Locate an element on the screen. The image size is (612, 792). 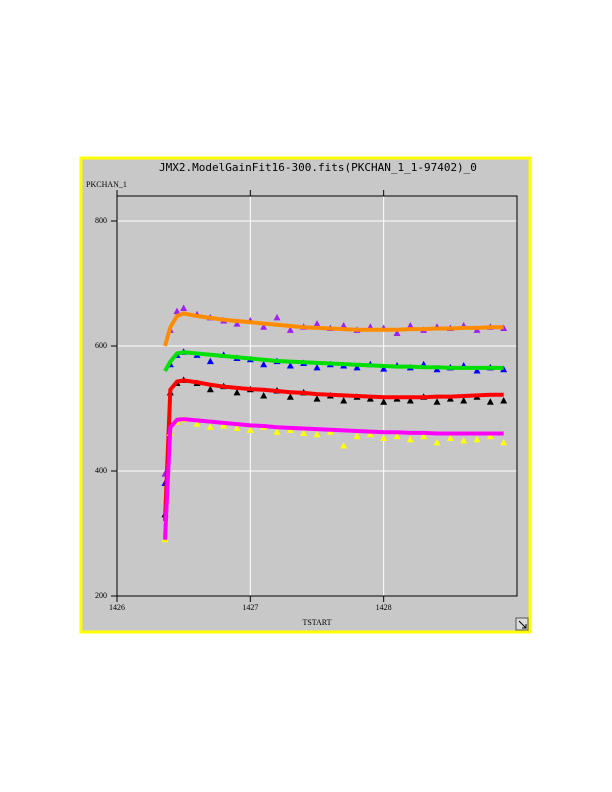
x-axis-label: TSTART is located at coordinates (316, 622).